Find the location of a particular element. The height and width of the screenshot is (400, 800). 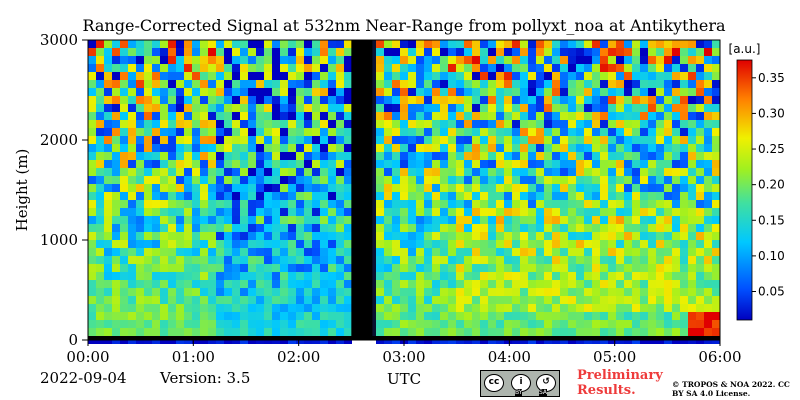

colorbar-unit-label: [a.u.] is located at coordinates (745, 49).